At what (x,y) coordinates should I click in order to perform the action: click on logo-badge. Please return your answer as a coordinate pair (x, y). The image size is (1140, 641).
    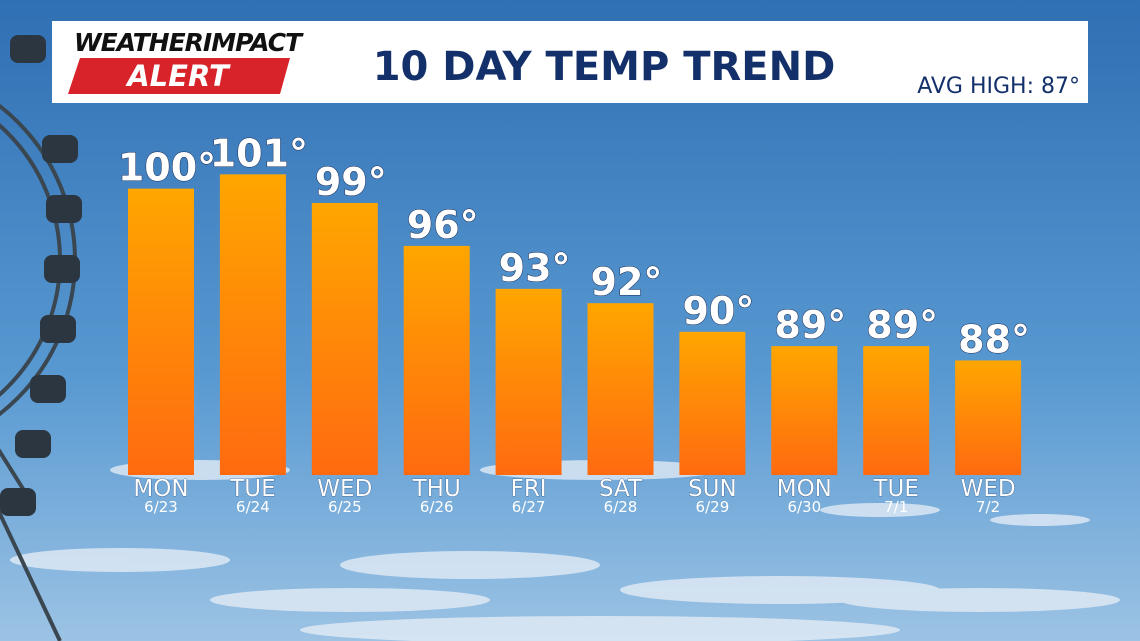
    Looking at the image, I should click on (179, 76).